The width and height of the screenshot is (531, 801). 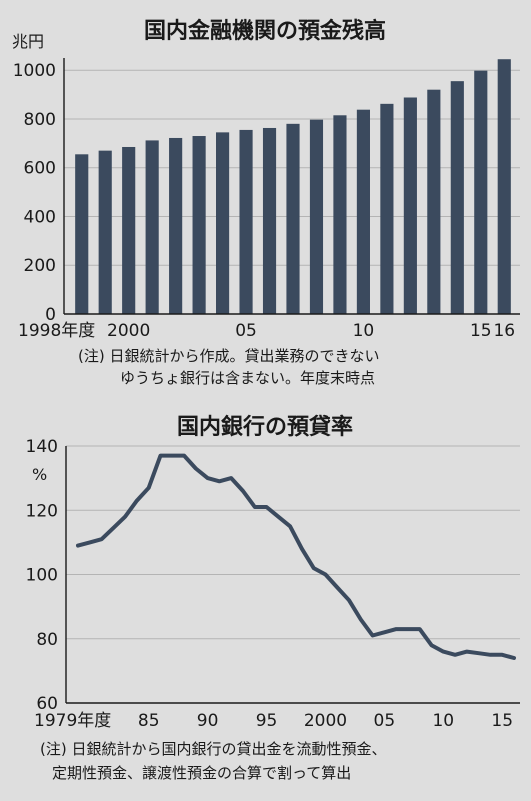 What do you see at coordinates (481, 331) in the screenshot?
I see `deposit-x-tick-label: 15` at bounding box center [481, 331].